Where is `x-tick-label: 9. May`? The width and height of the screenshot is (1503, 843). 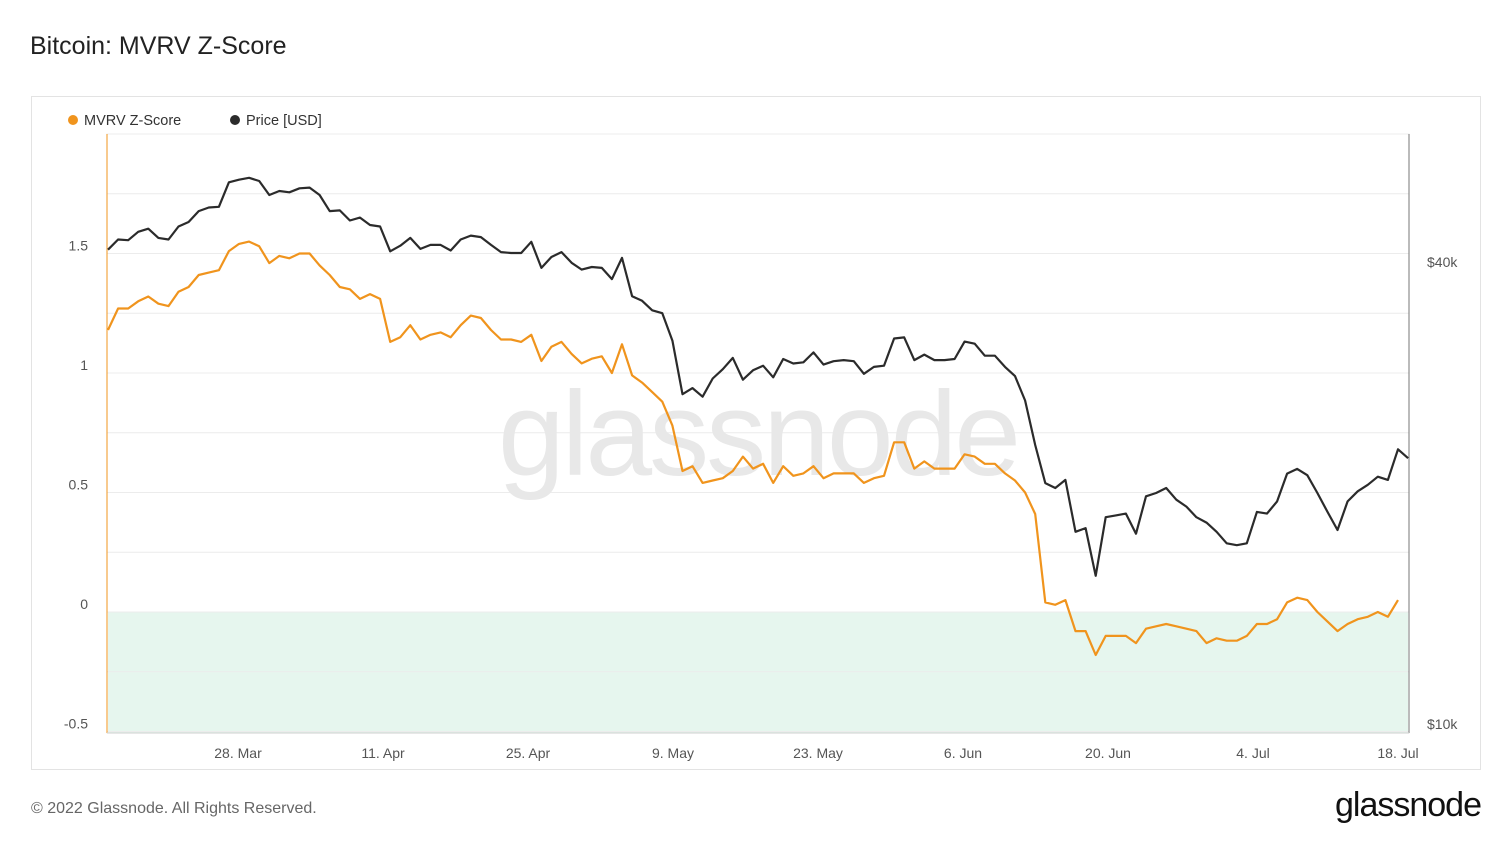
x-tick-label: 9. May is located at coordinates (673, 753).